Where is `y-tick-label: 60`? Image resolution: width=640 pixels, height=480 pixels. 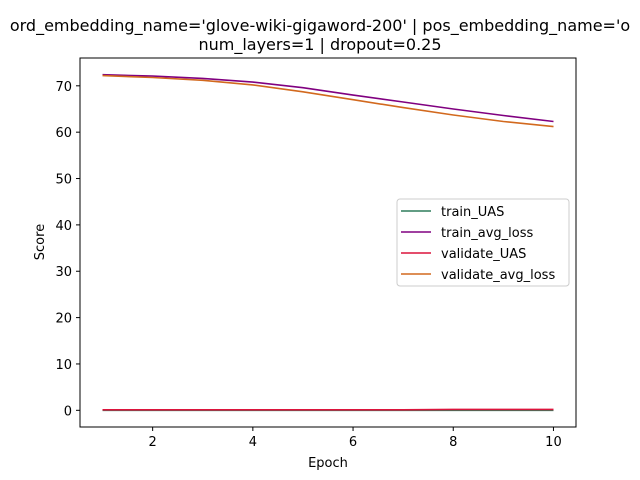 y-tick-label: 60 is located at coordinates (63, 133).